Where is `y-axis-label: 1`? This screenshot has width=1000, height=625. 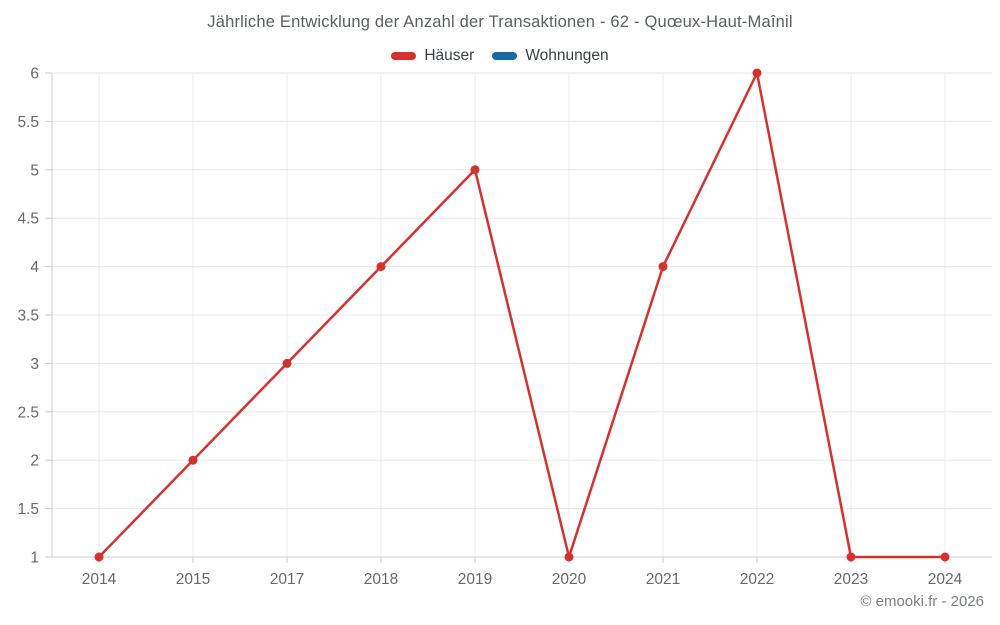
y-axis-label: 1 is located at coordinates (34, 558).